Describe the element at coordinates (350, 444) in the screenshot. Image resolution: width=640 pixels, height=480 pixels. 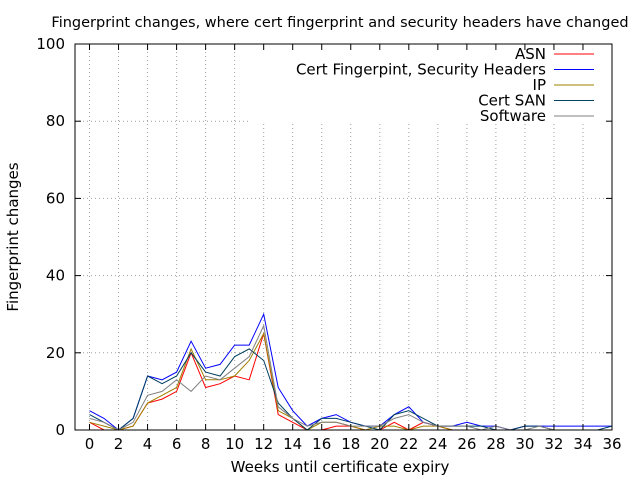
I see `x-tick-label: 18` at that location.